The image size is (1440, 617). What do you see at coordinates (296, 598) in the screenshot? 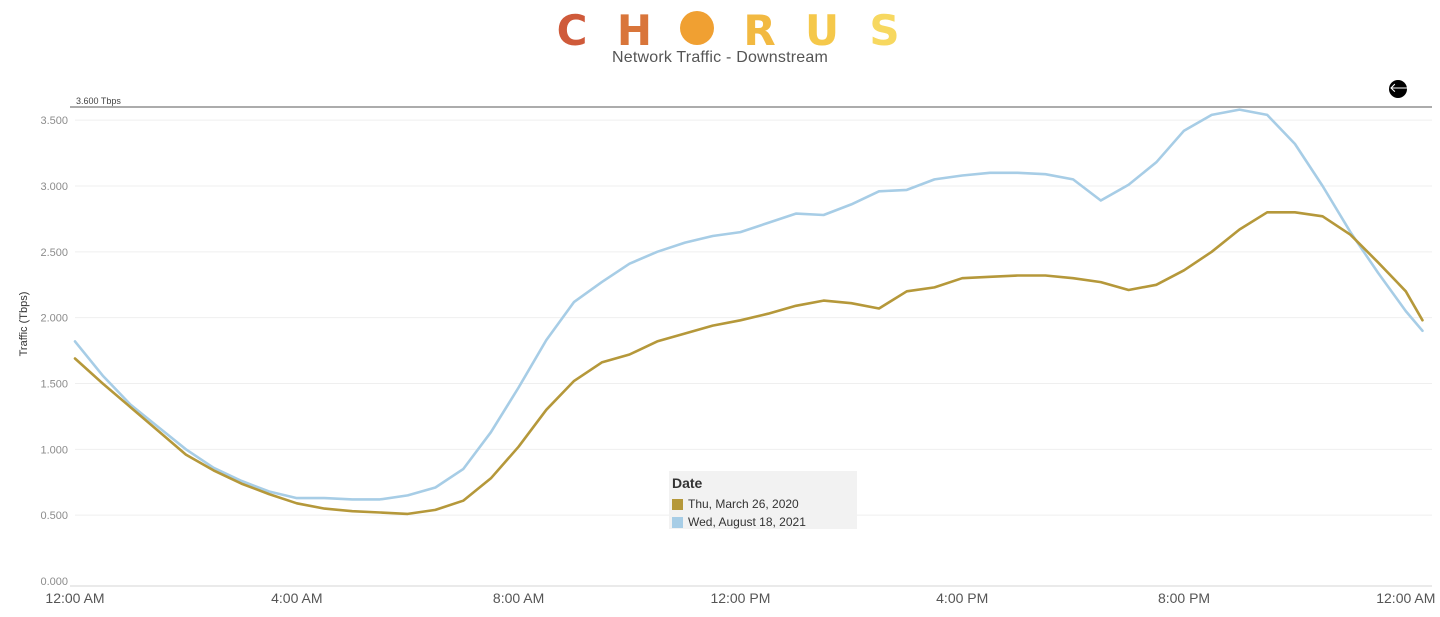
I see `x-tick-label: 4:00 AM` at bounding box center [296, 598].